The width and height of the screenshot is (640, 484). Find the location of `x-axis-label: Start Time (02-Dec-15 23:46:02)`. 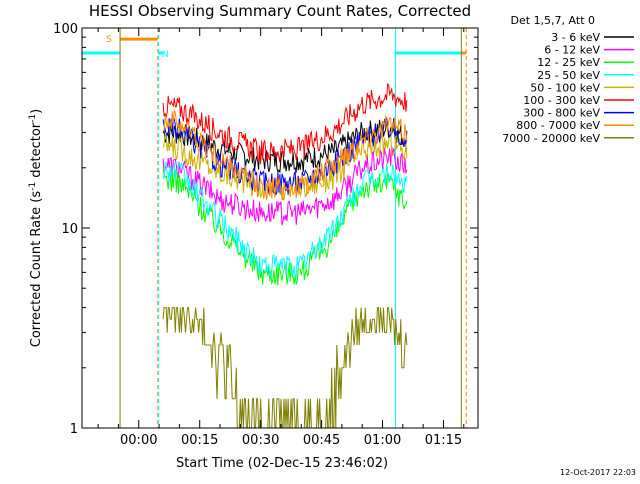

x-axis-label: Start Time (02-Dec-15 23:46:02) is located at coordinates (282, 463).